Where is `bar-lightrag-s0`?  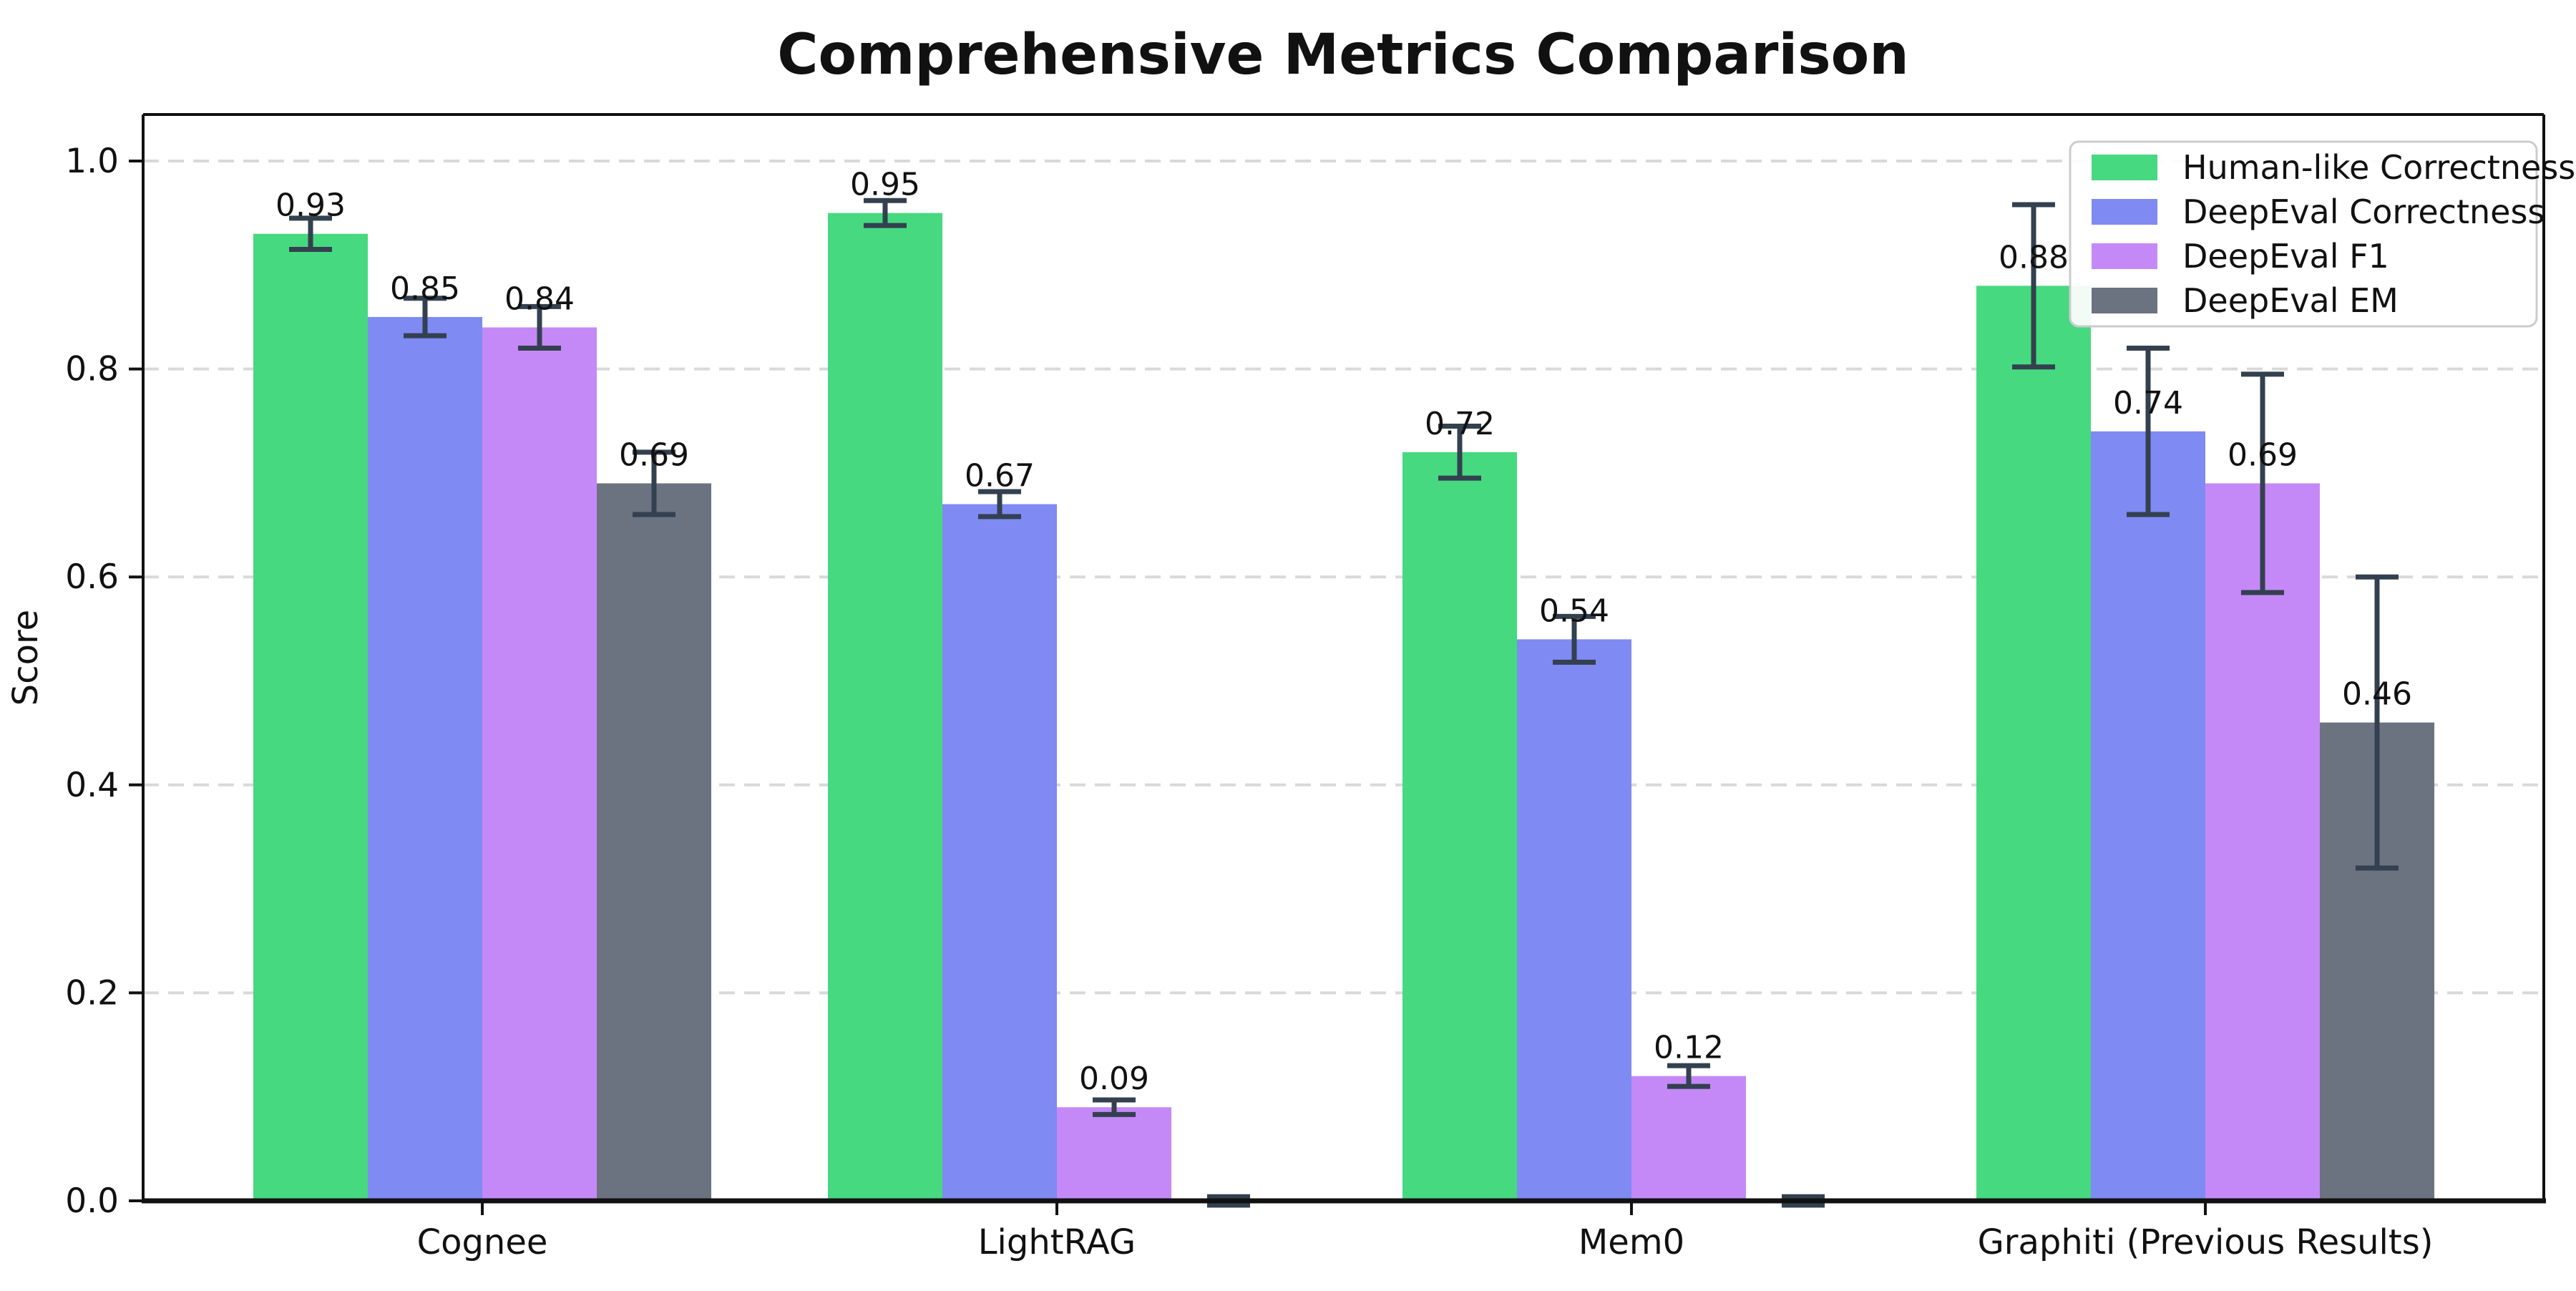 bar-lightrag-s0 is located at coordinates (885, 707).